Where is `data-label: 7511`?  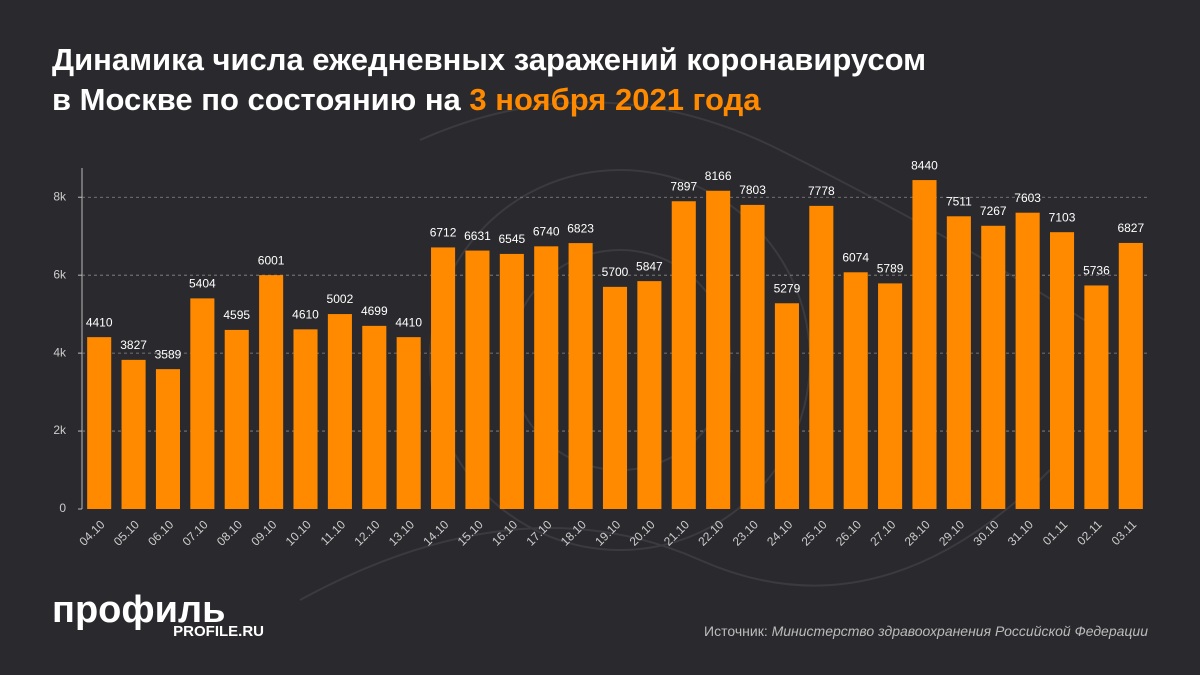
data-label: 7511 is located at coordinates (959, 201).